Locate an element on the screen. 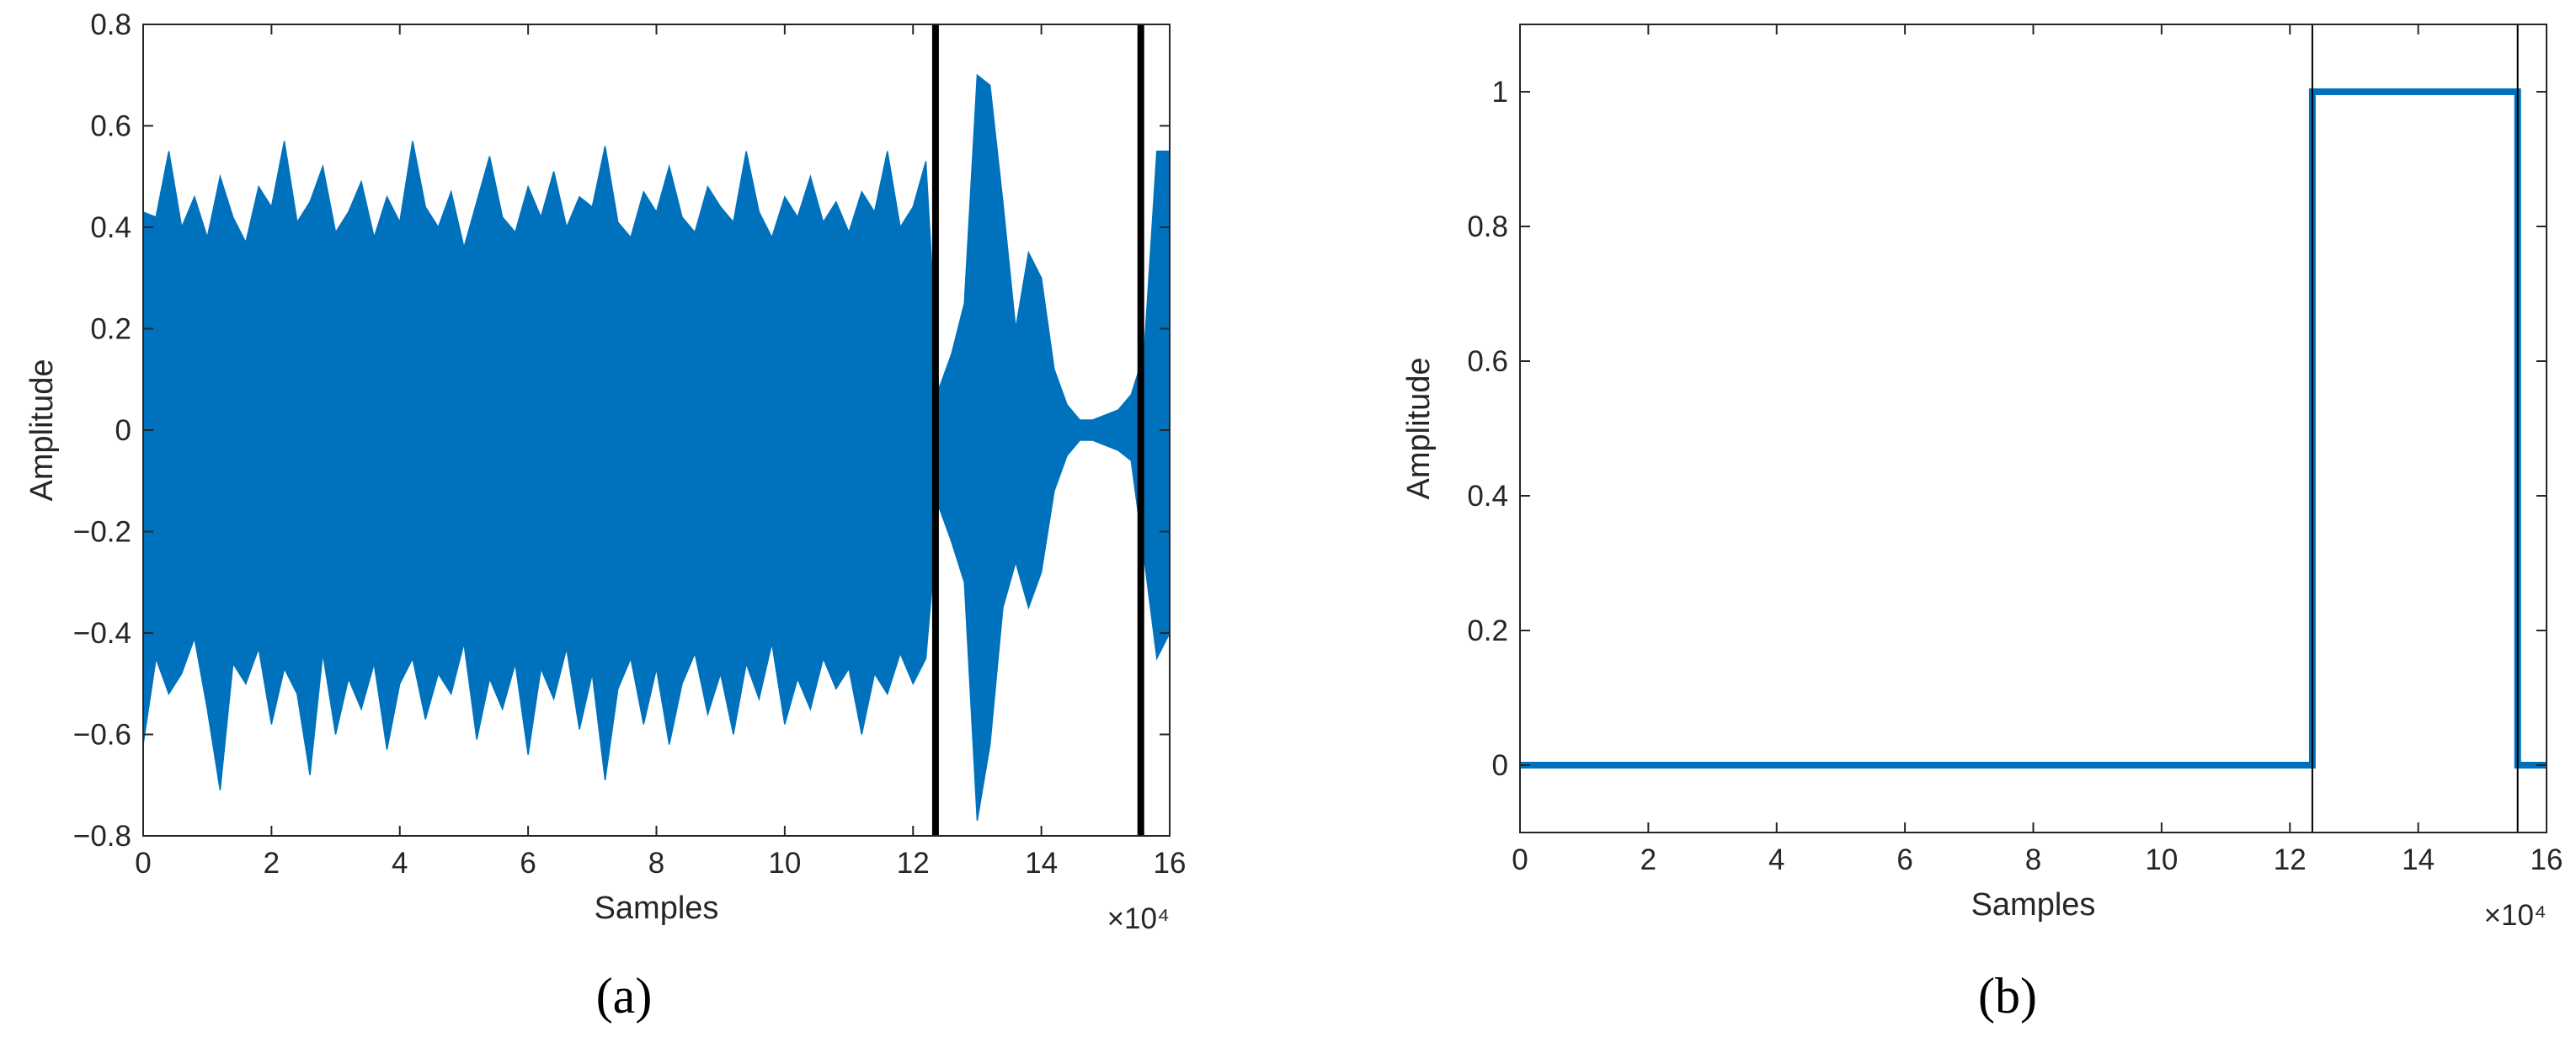  y-tick-label: −0.8 is located at coordinates (102, 836).